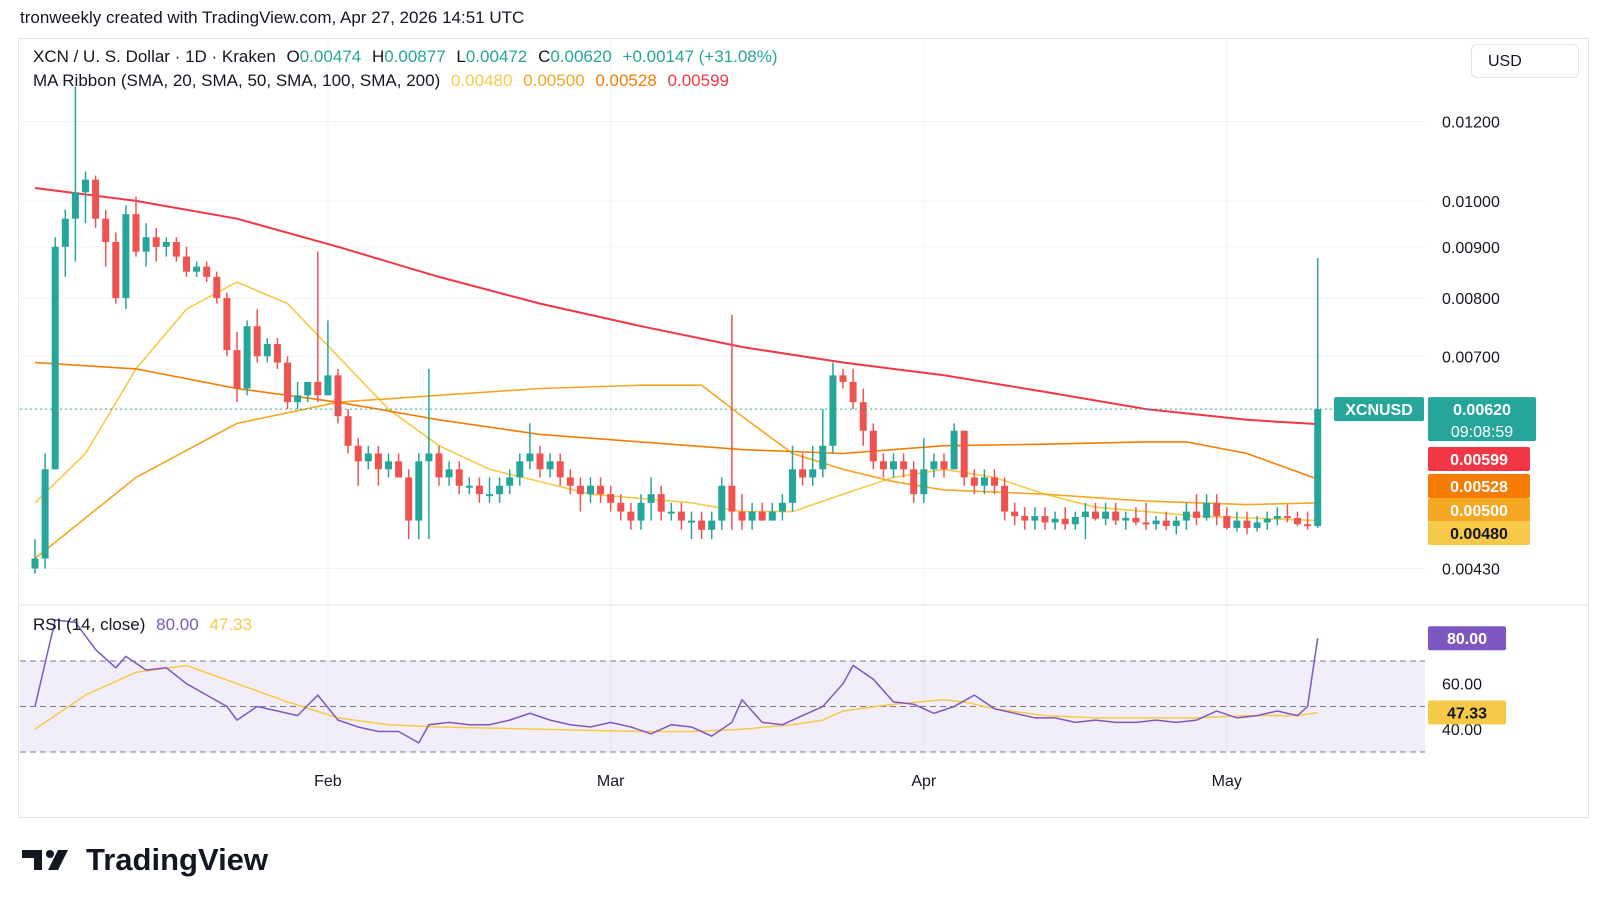 This screenshot has width=1600, height=900. I want to click on high-value: 0.00877, so click(415, 56).